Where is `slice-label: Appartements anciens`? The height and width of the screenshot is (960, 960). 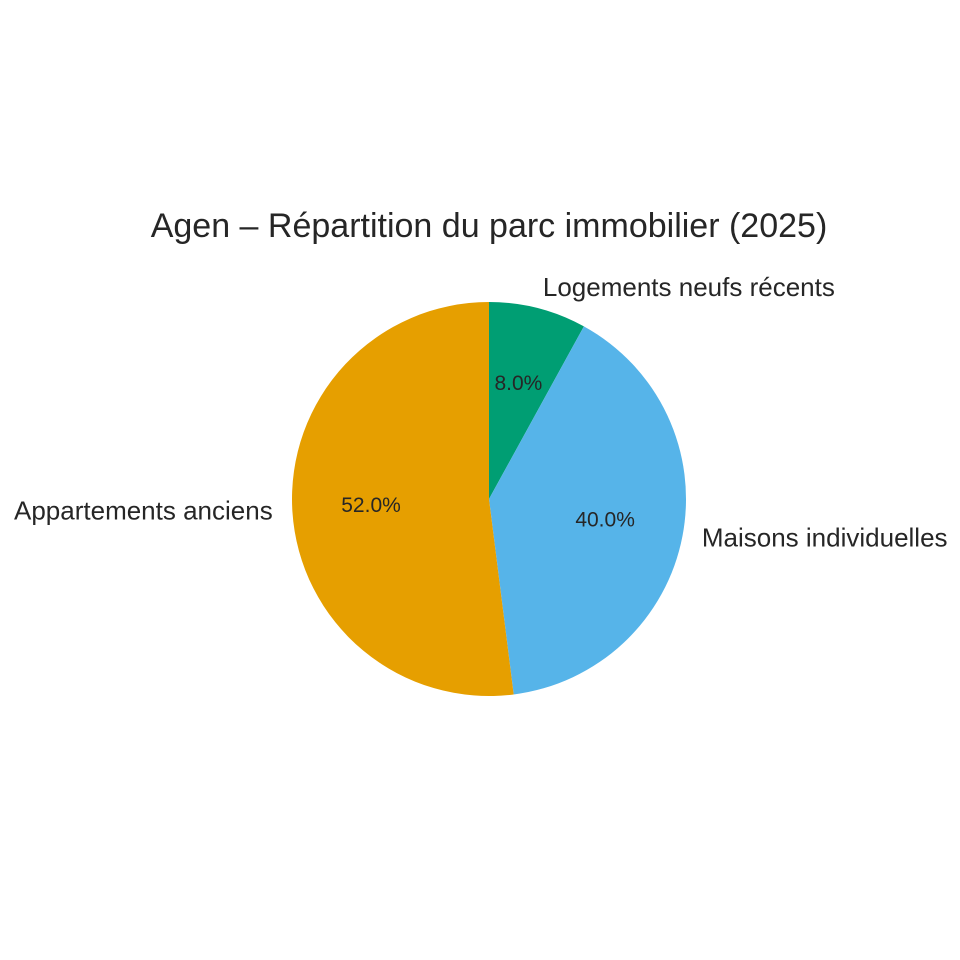 slice-label: Appartements anciens is located at coordinates (143, 510).